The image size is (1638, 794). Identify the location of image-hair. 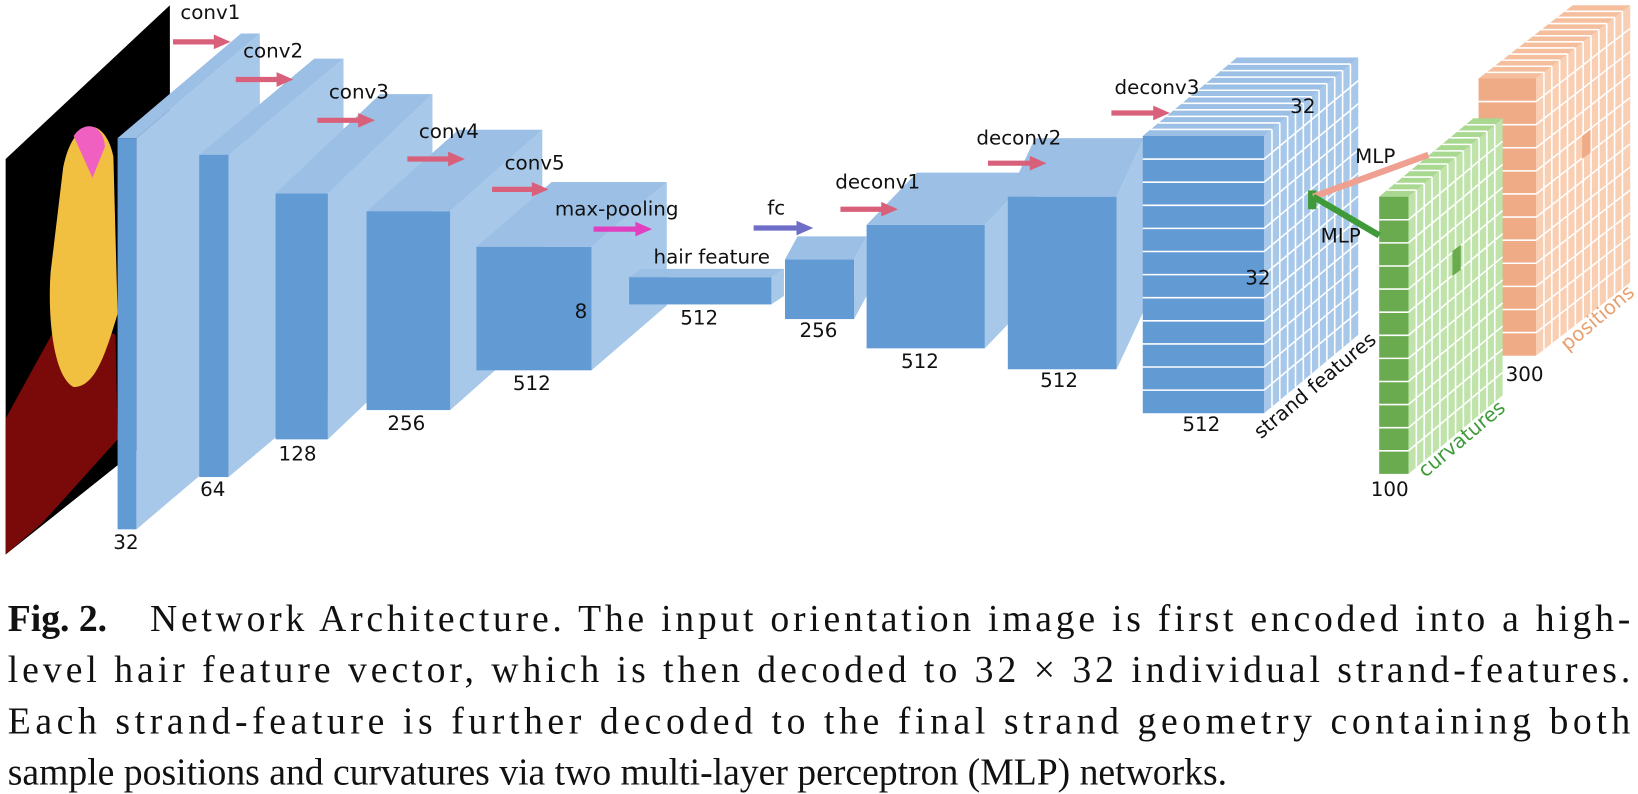
(83, 257).